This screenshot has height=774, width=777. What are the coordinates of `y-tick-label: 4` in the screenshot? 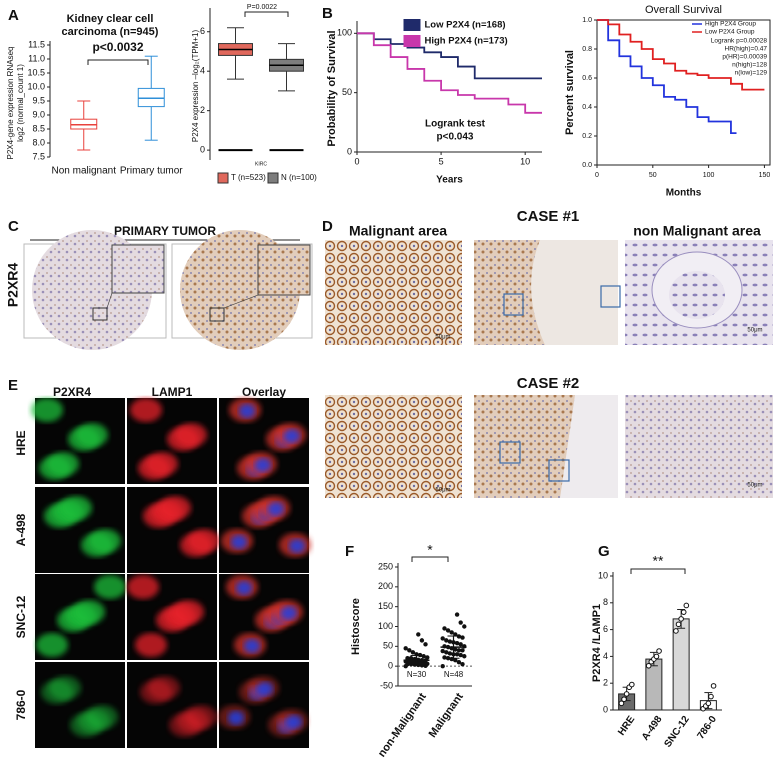 It's located at (202, 71).